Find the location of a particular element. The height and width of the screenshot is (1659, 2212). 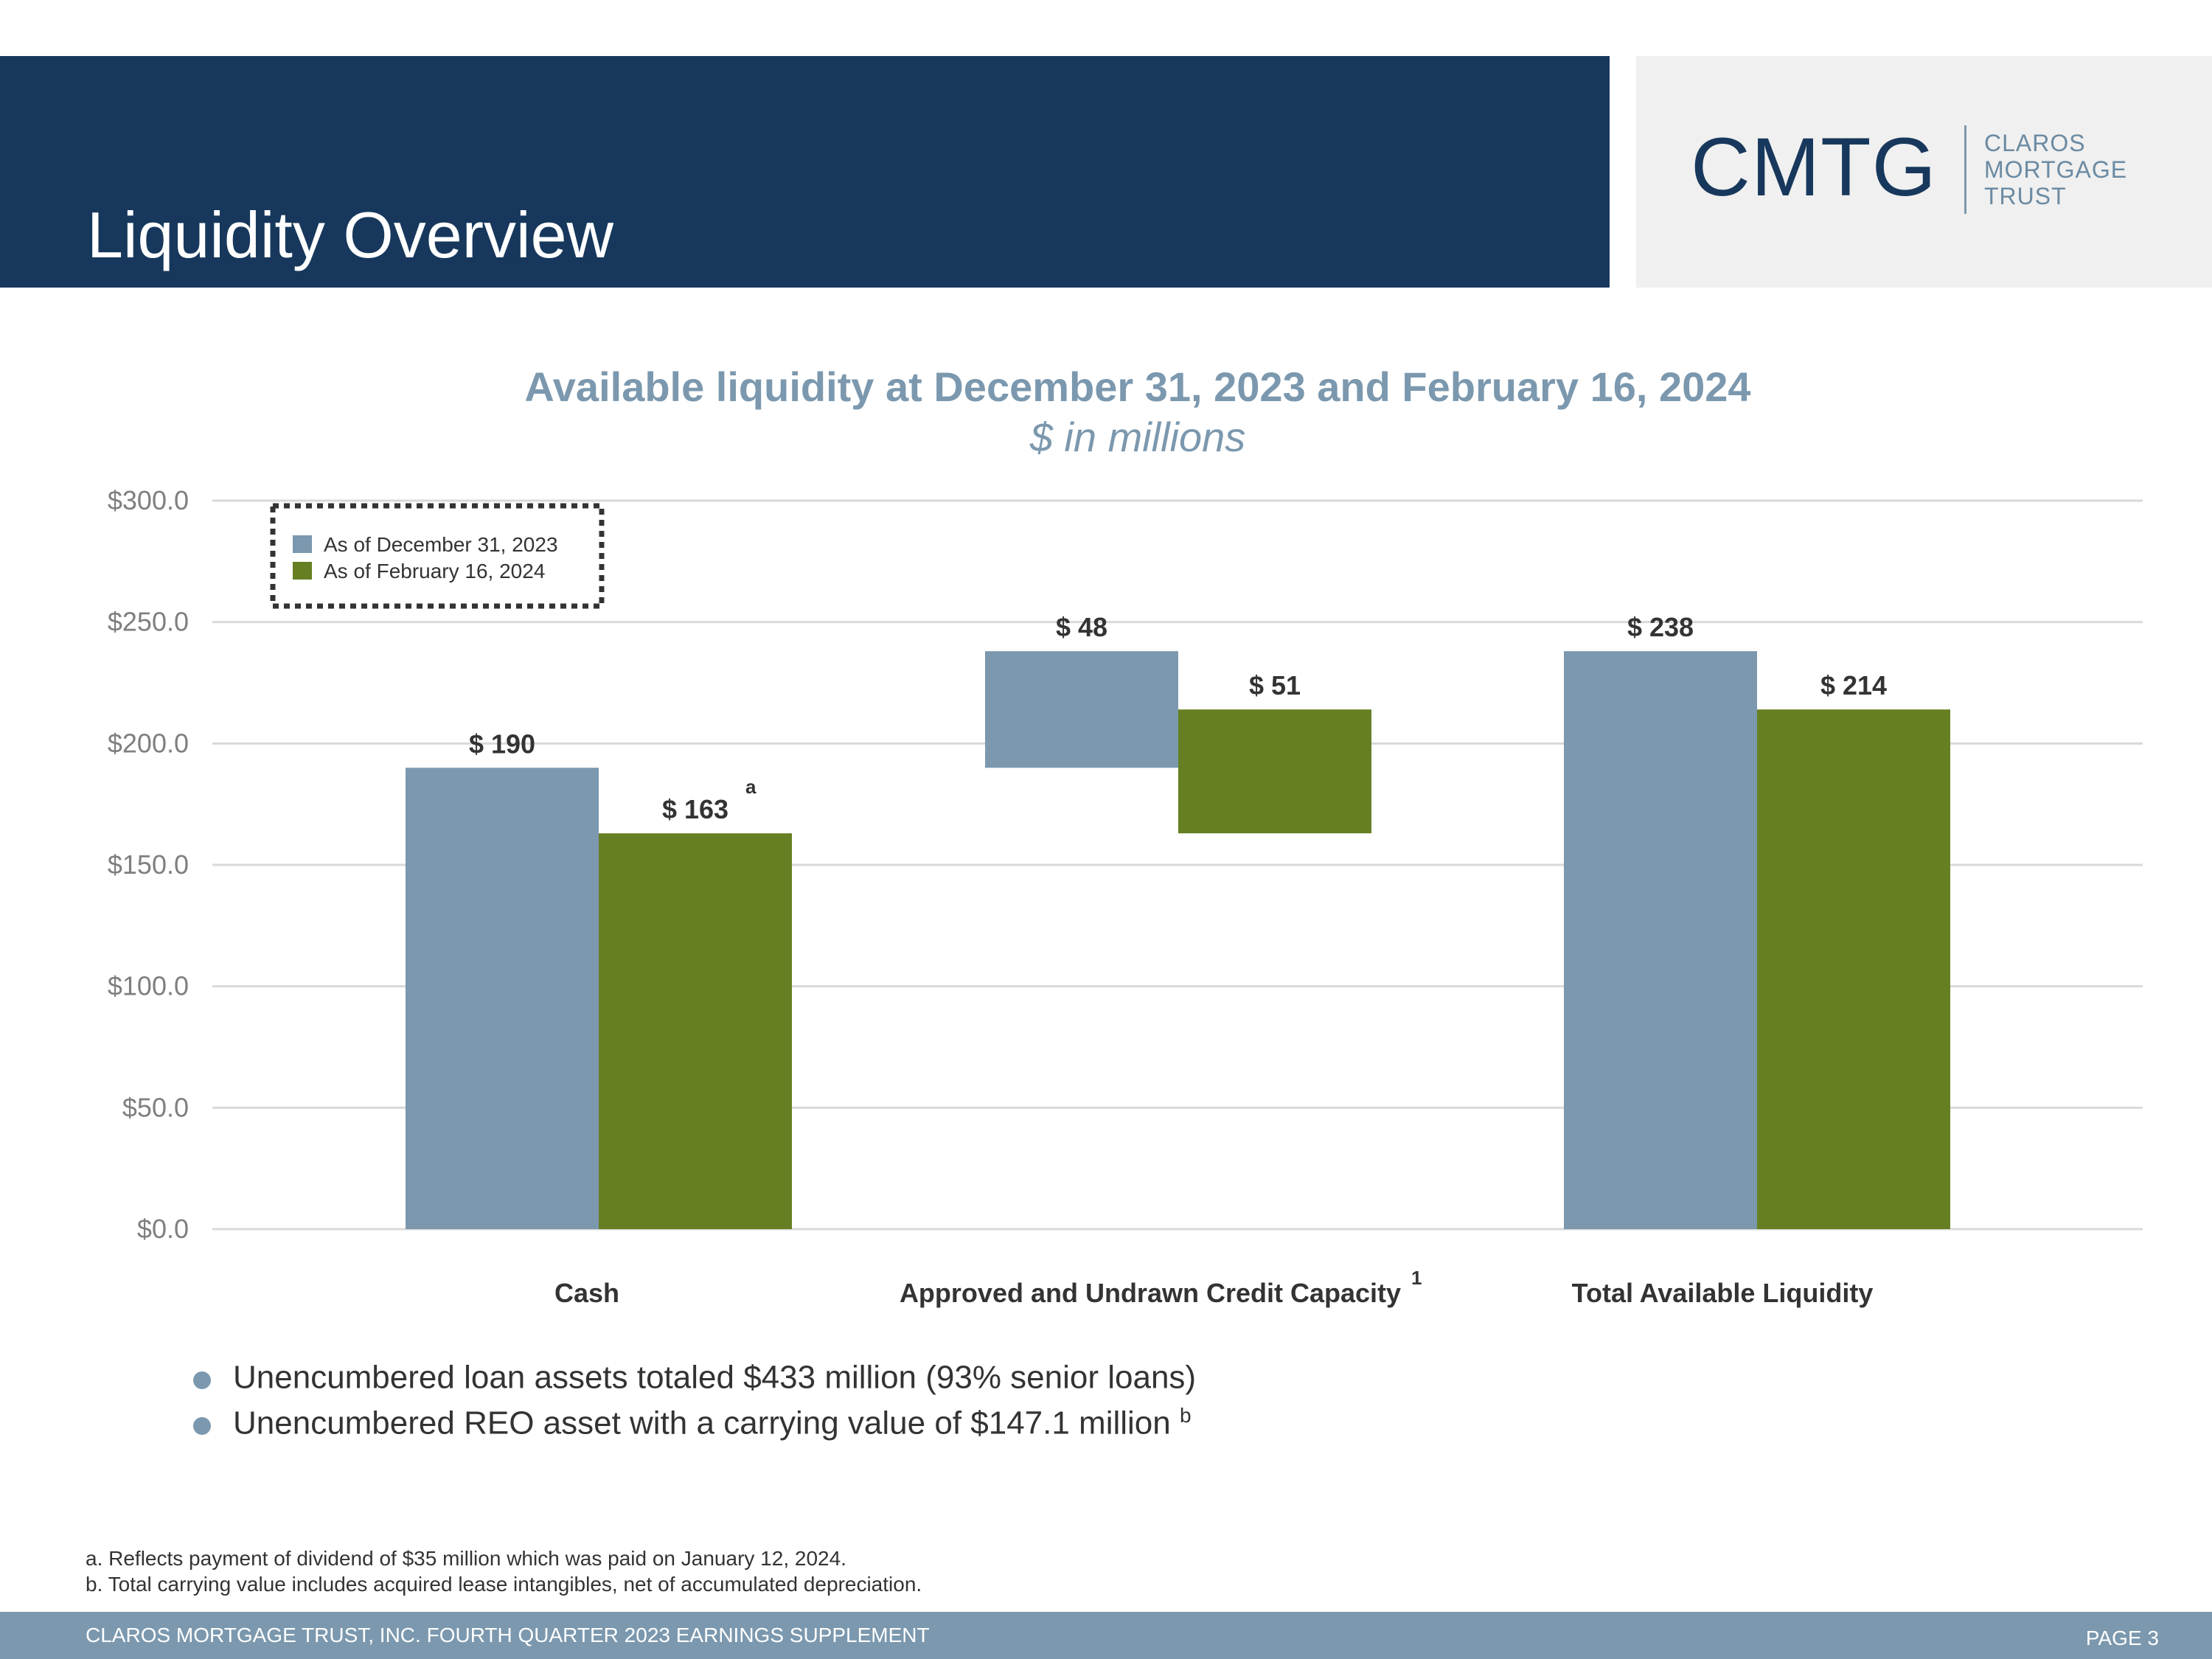

footer-bar is located at coordinates (1106, 1635).